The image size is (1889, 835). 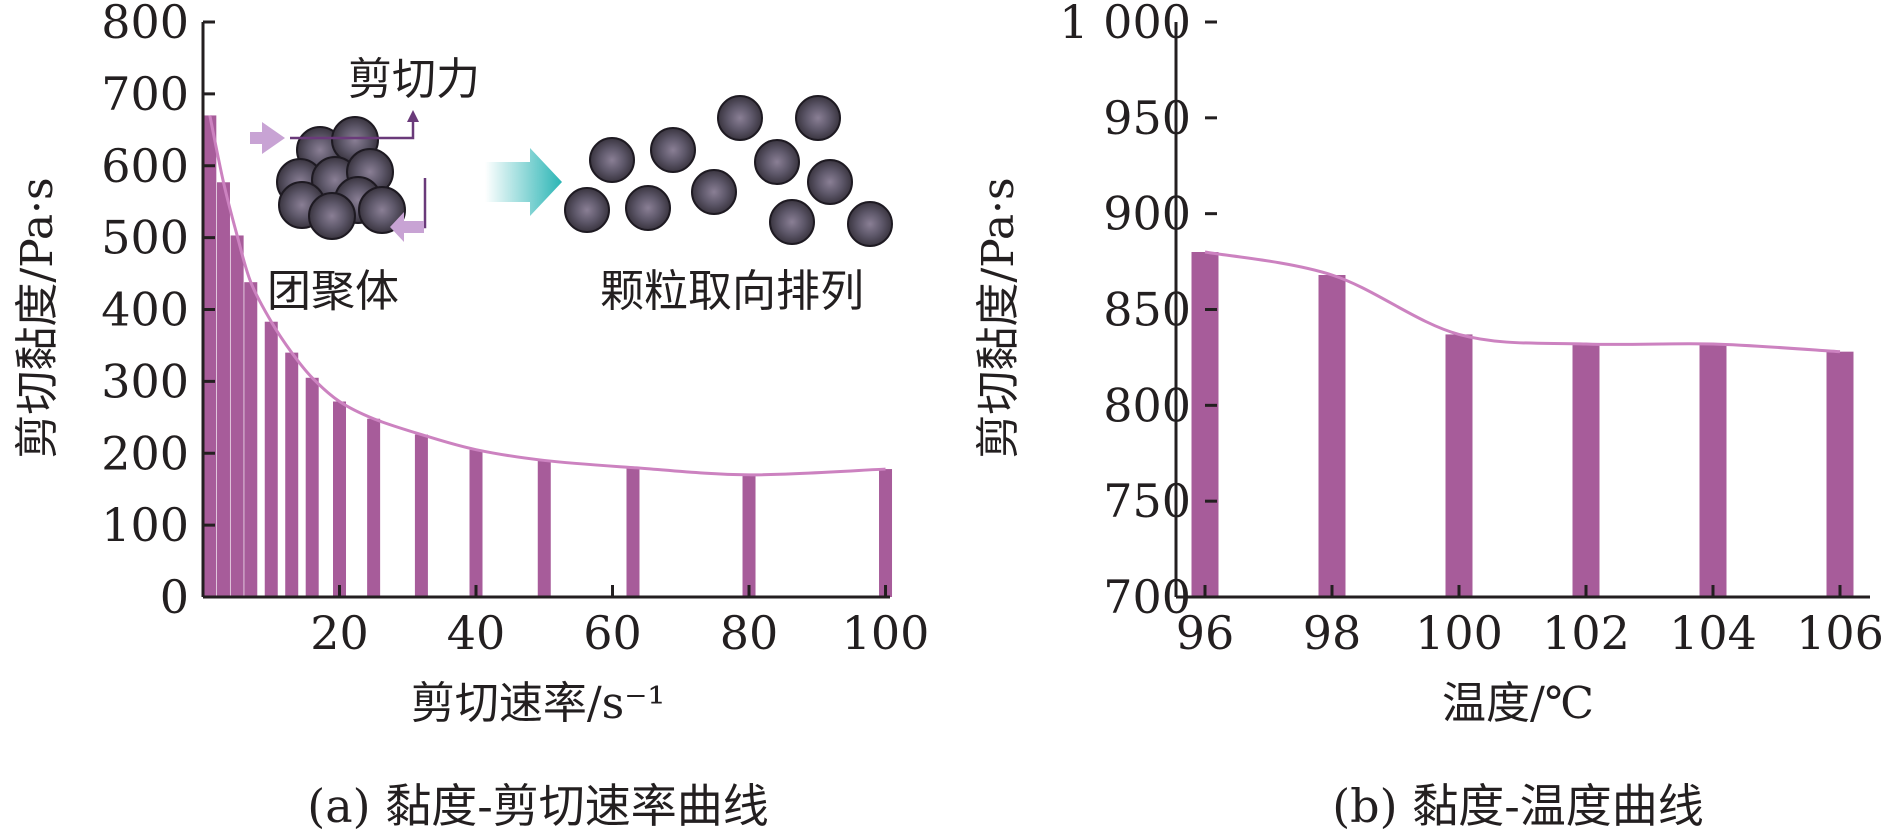 What do you see at coordinates (145, 381) in the screenshot?
I see `y-tick-label: 300` at bounding box center [145, 381].